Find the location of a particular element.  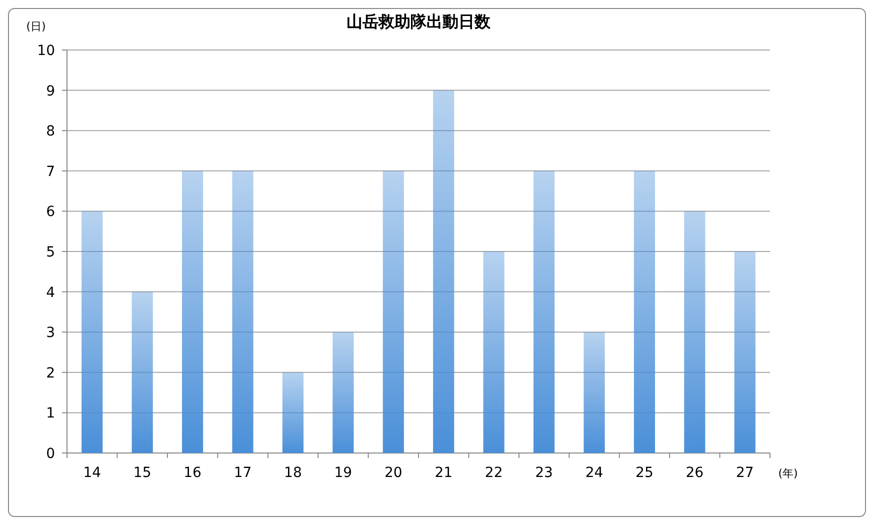

chart-title: 山岳救助隊出動日数 is located at coordinates (419, 21).